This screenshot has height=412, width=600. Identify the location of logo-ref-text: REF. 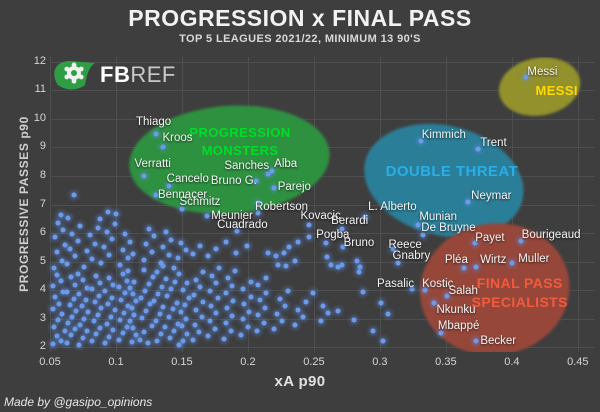
(153, 74).